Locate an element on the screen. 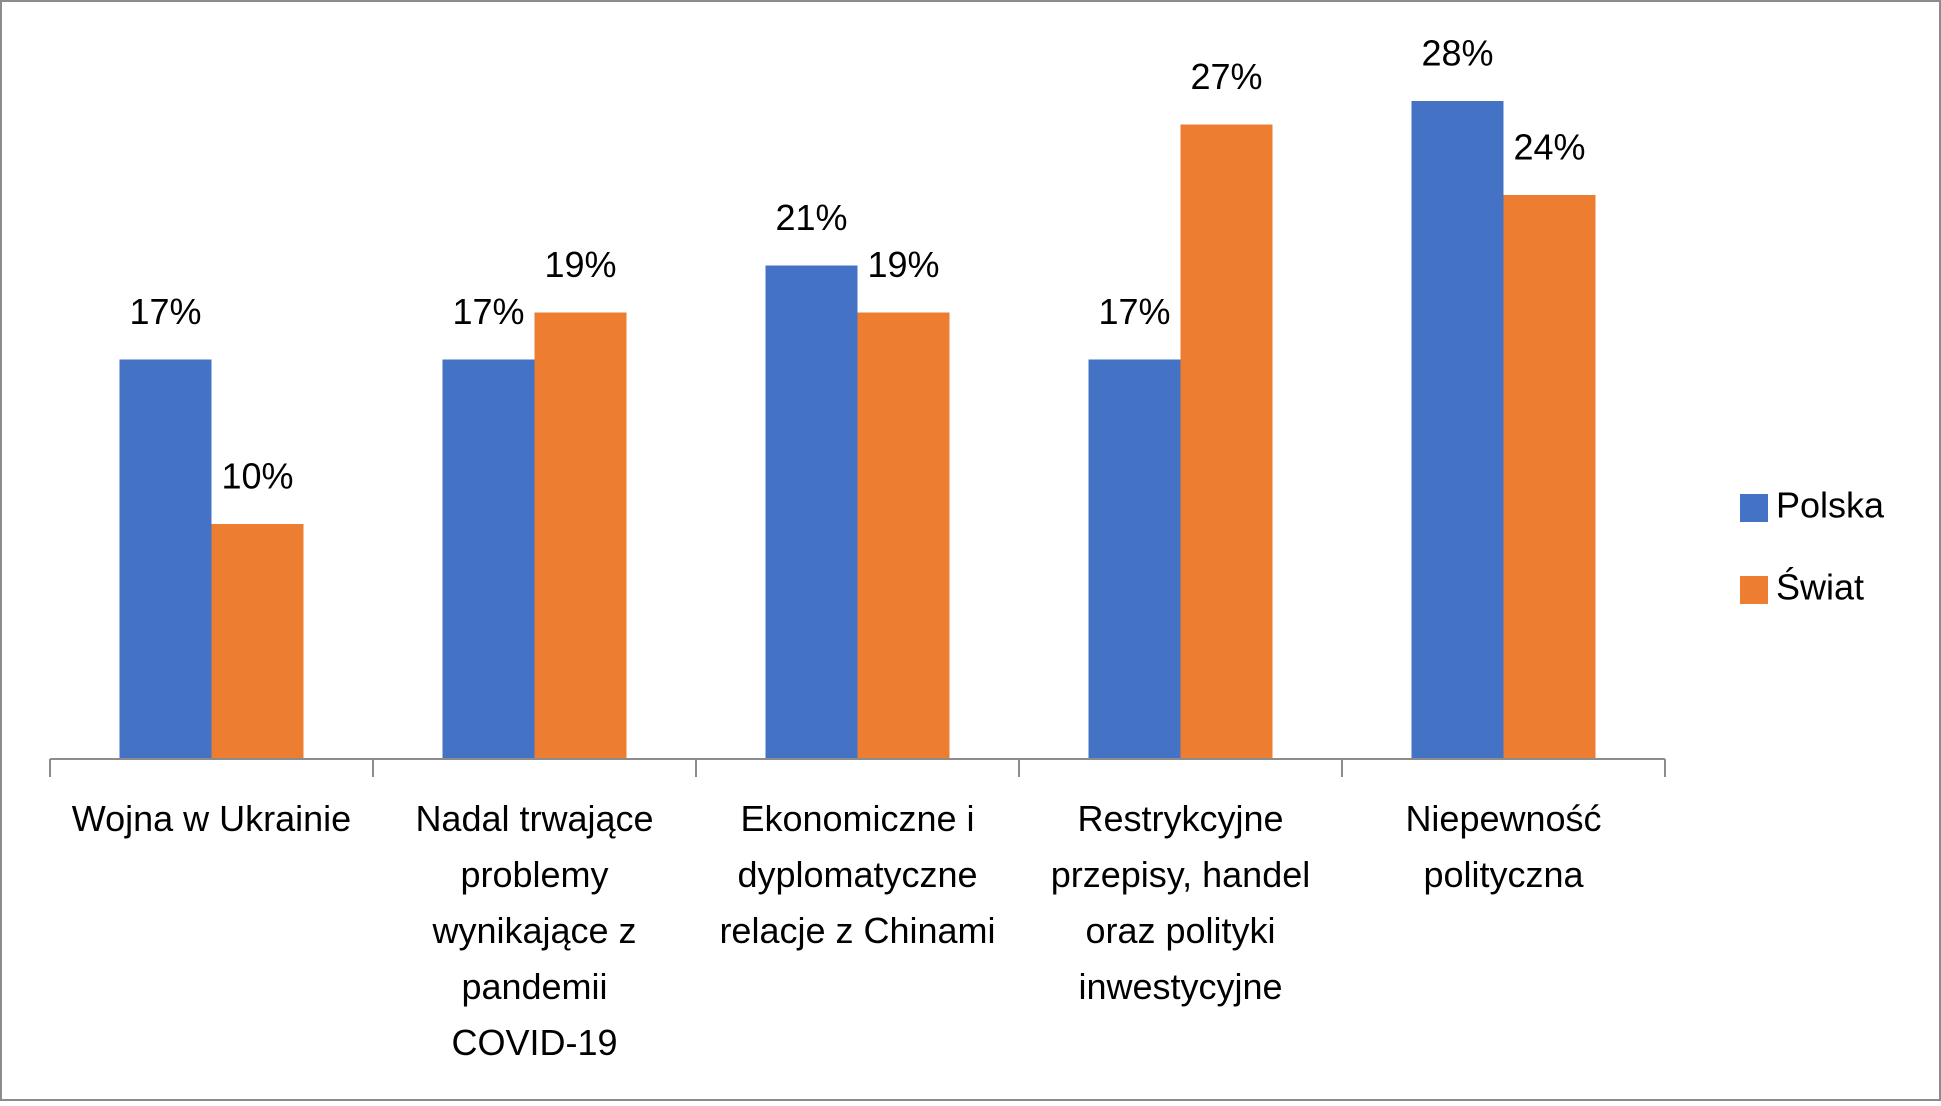 This screenshot has height=1106, width=1941. data-label: 24% is located at coordinates (1549, 147).